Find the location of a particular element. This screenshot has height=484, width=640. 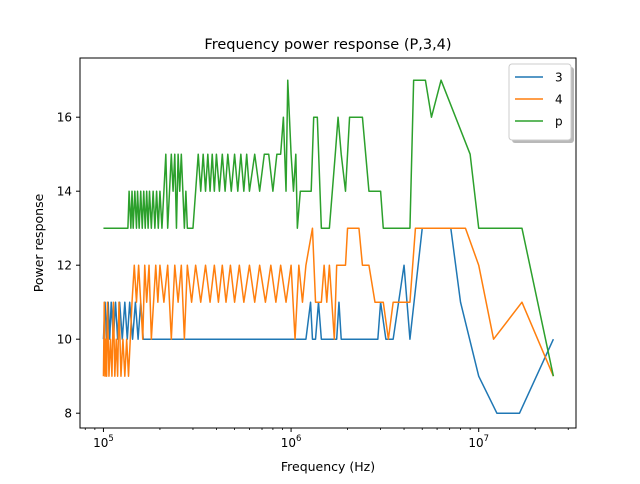

x-tick-label: 10⁵ is located at coordinates (103, 442).